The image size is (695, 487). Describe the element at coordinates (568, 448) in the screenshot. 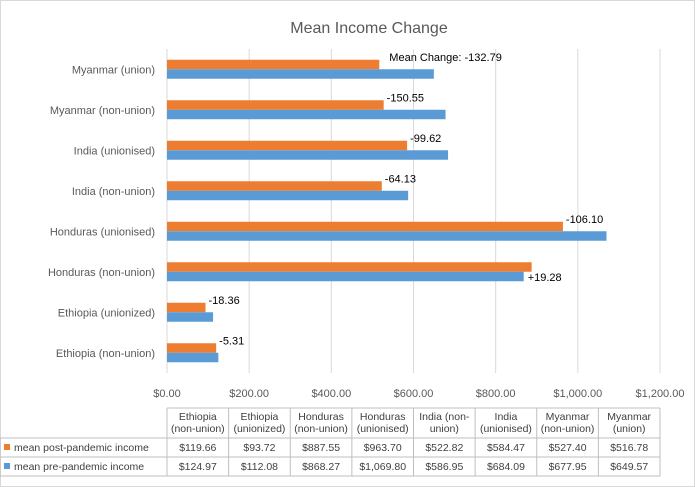

I see `table-cell: $527.40` at that location.